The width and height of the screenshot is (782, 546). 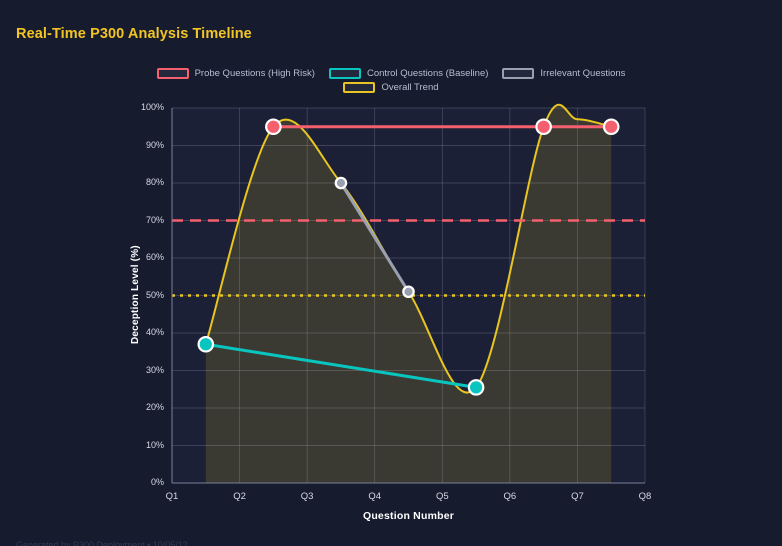 I want to click on legend-swatch-irrelevant, so click(x=518, y=73).